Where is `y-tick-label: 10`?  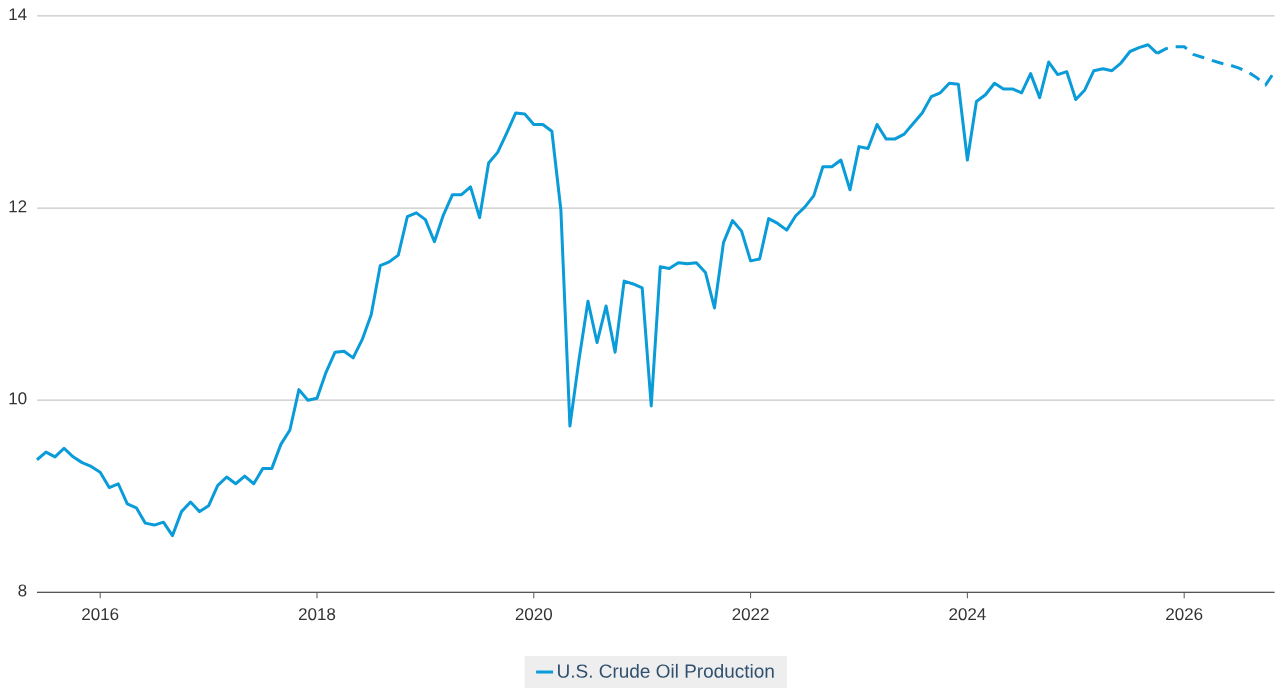
y-tick-label: 10 is located at coordinates (18, 398).